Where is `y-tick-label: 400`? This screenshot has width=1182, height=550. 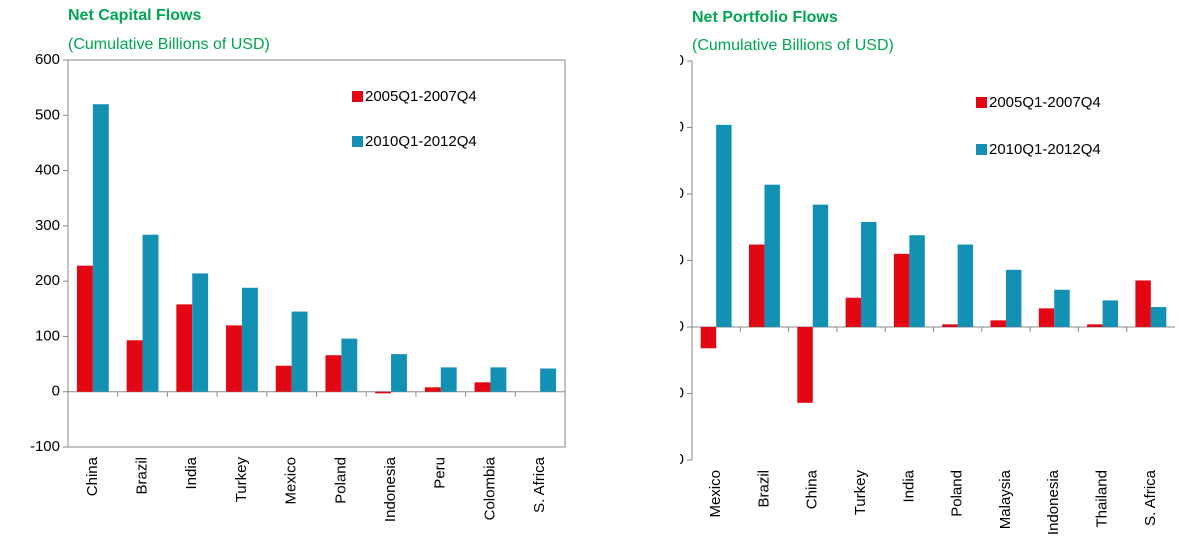
y-tick-label: 400 is located at coordinates (47, 170).